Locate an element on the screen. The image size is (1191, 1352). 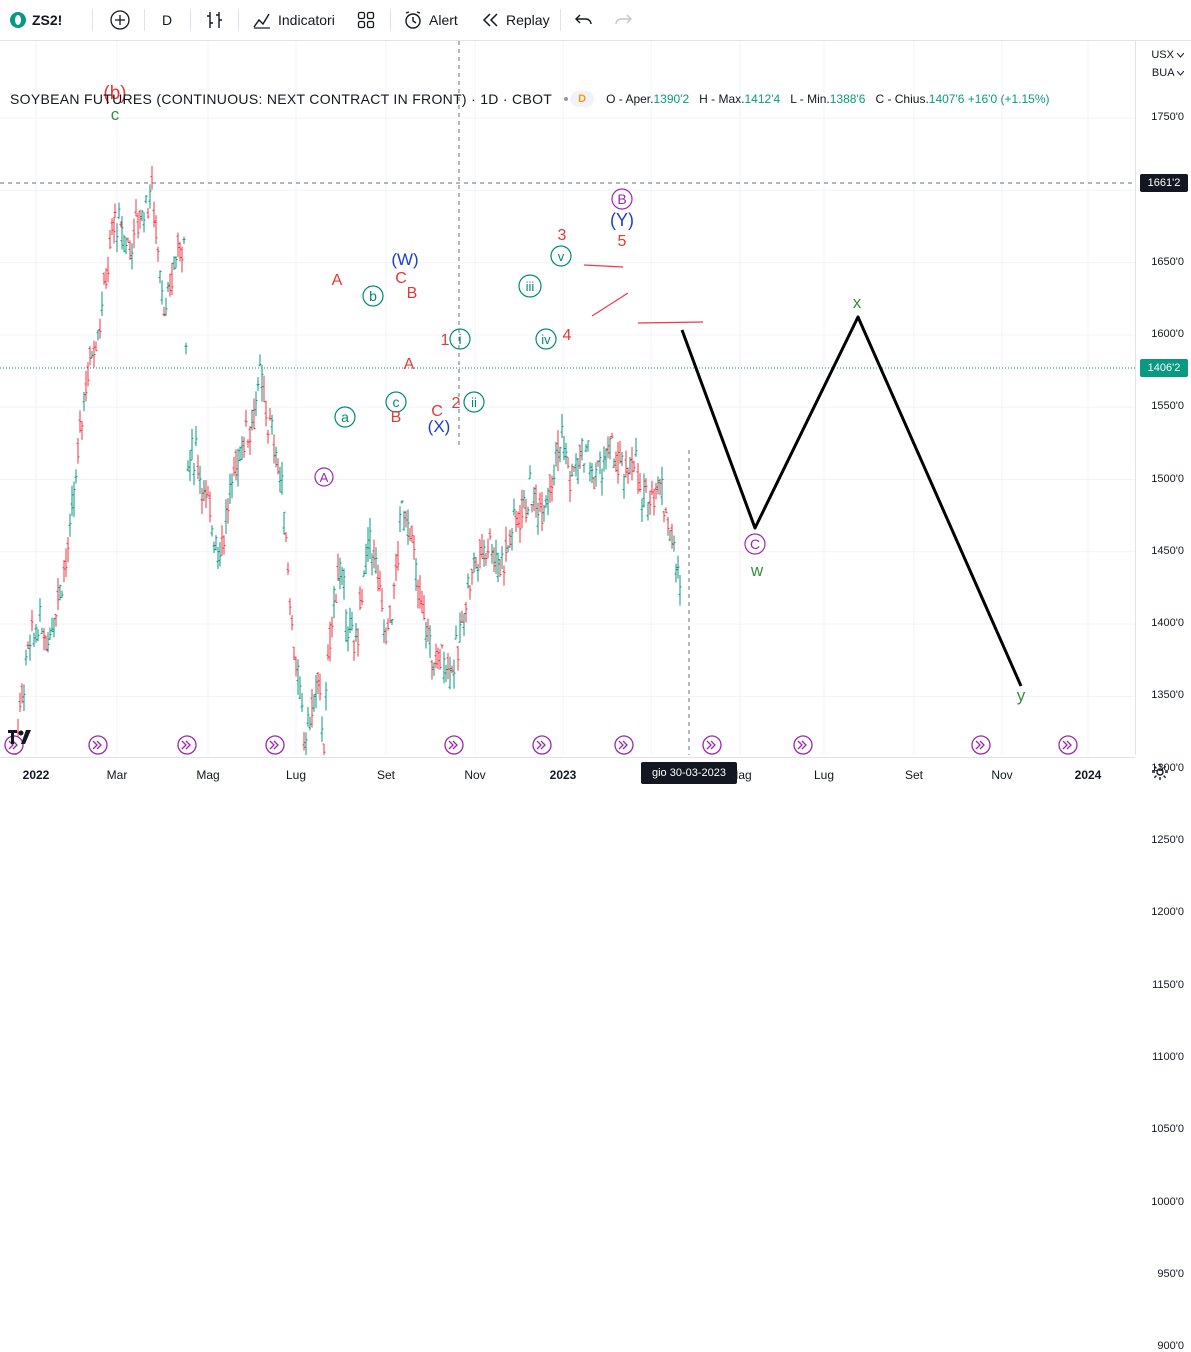
wave-label: (b) is located at coordinates (114, 93).